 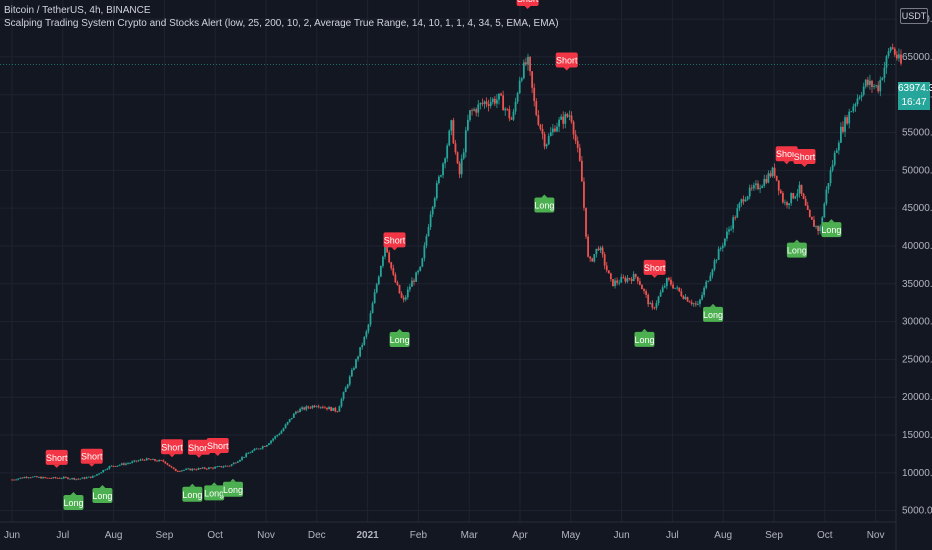 I want to click on y-tick-label: 45000.0, so click(x=917, y=208).